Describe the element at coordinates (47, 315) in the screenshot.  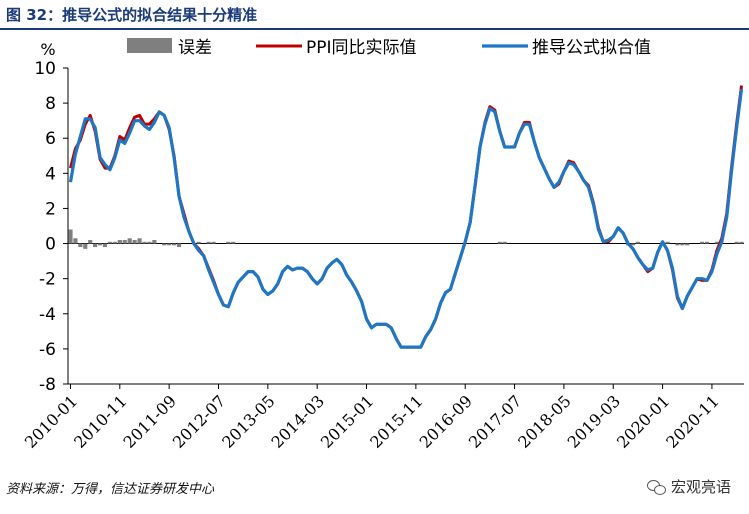
I see `y-tick-label: -4` at that location.